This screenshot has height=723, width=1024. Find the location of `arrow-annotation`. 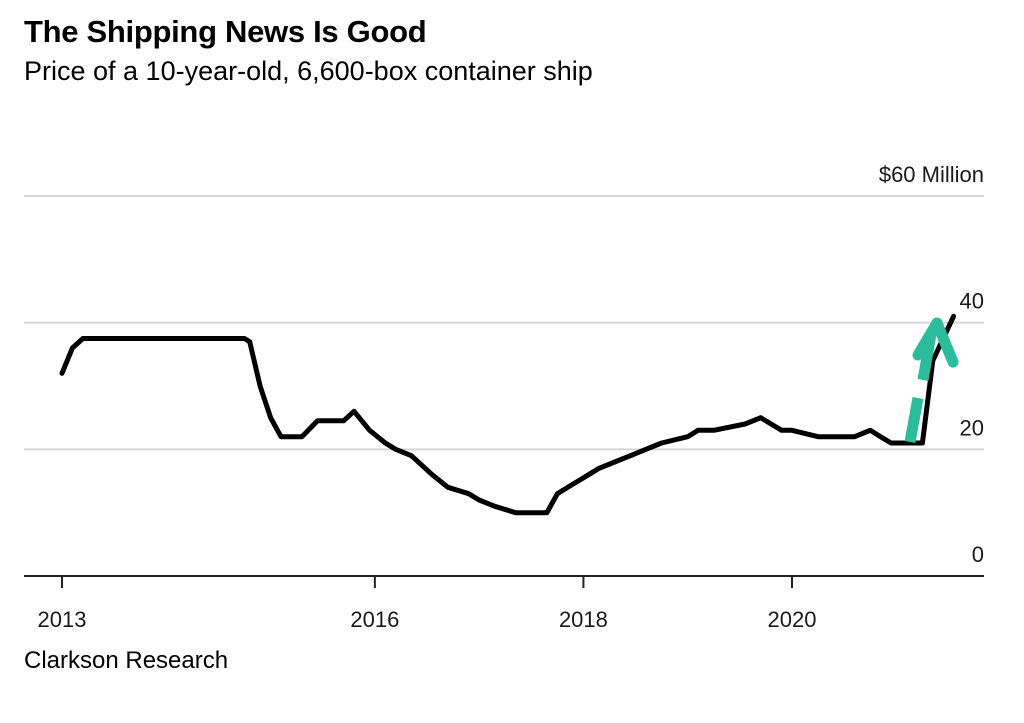

arrow-annotation is located at coordinates (931, 380).